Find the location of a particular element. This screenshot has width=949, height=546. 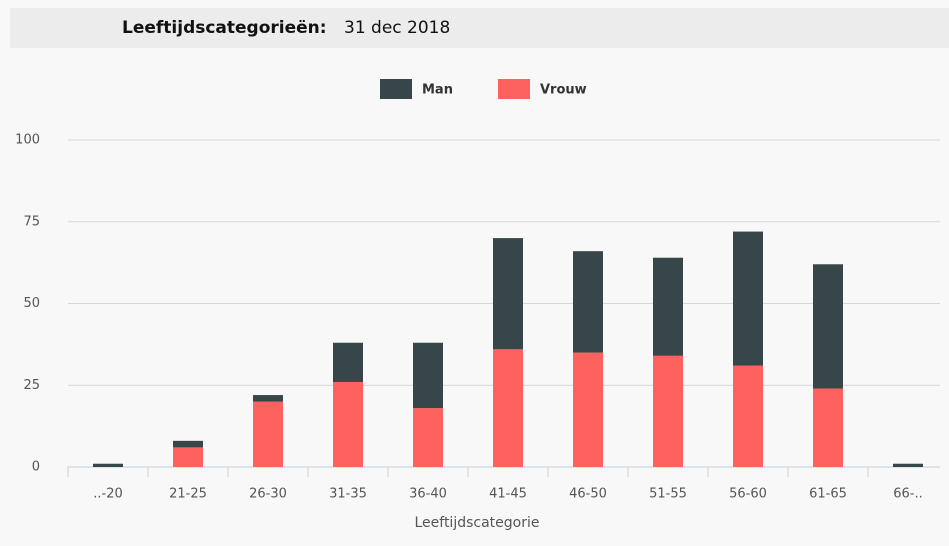

chart-subtitle: 31 dec 2018 is located at coordinates (397, 28).